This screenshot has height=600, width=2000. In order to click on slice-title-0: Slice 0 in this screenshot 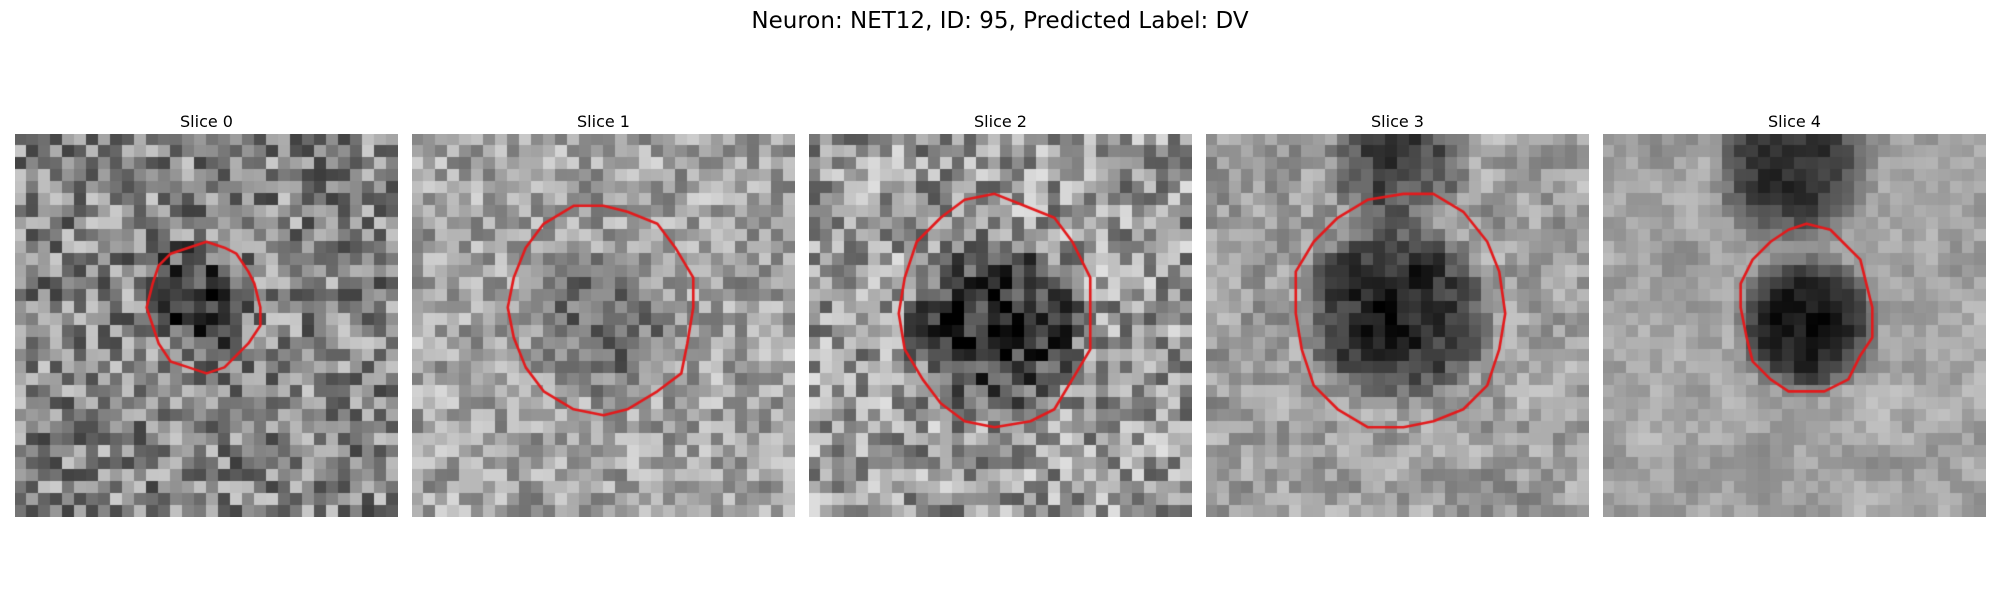, I will do `click(206, 121)`.